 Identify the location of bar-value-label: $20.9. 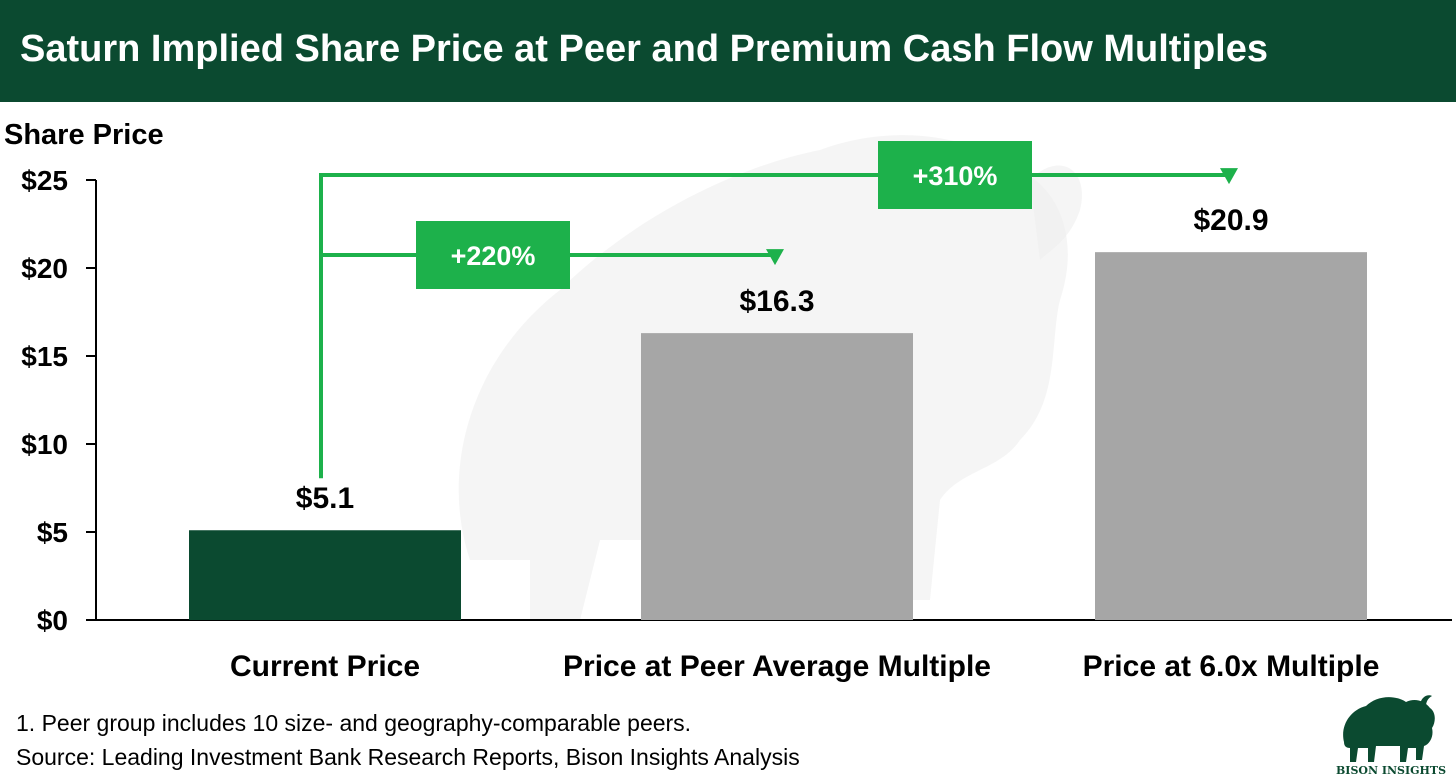
(1230, 220).